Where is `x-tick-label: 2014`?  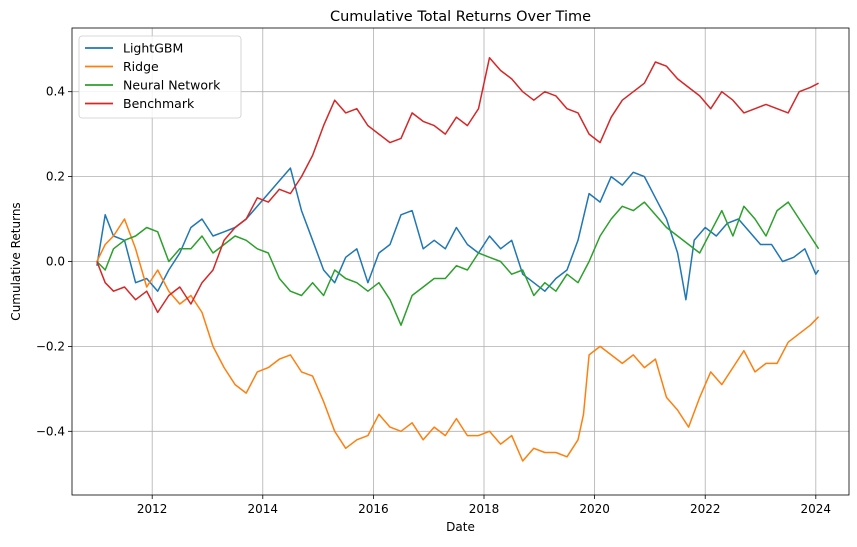 x-tick-label: 2014 is located at coordinates (263, 509).